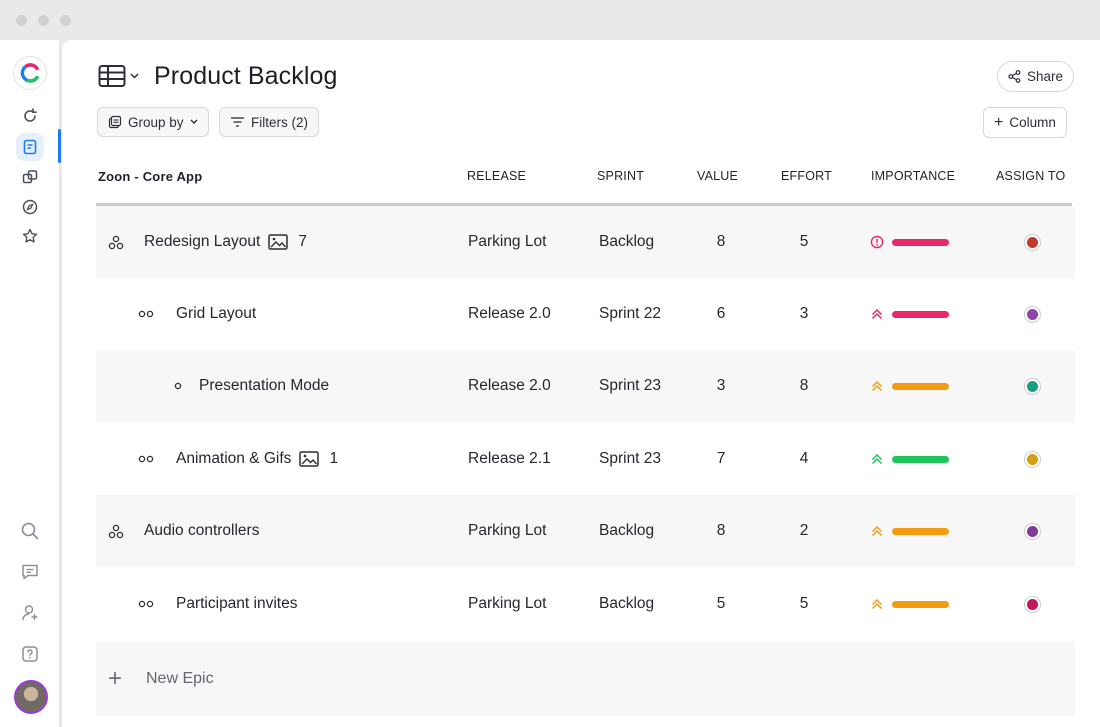  I want to click on help-icon, so click(30, 654).